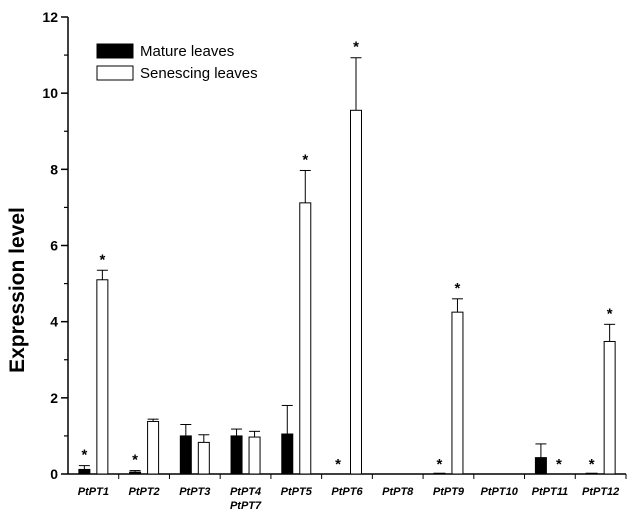 The image size is (641, 514). Describe the element at coordinates (54, 474) in the screenshot. I see `y-tick-label: 0` at that location.